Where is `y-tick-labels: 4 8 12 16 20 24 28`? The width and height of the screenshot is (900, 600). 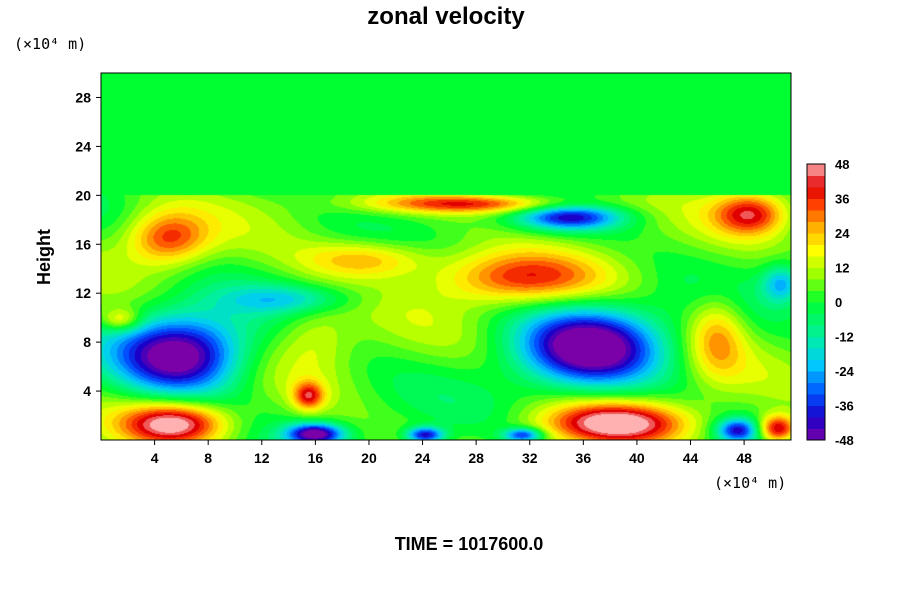
y-tick-labels: 4 8 12 16 20 24 28 is located at coordinates (88, 244).